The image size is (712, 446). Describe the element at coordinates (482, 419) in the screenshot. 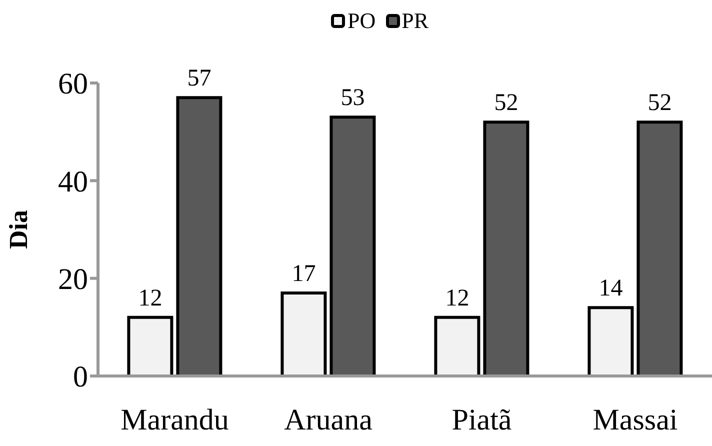

I see `x-tick-label: Piatã` at that location.